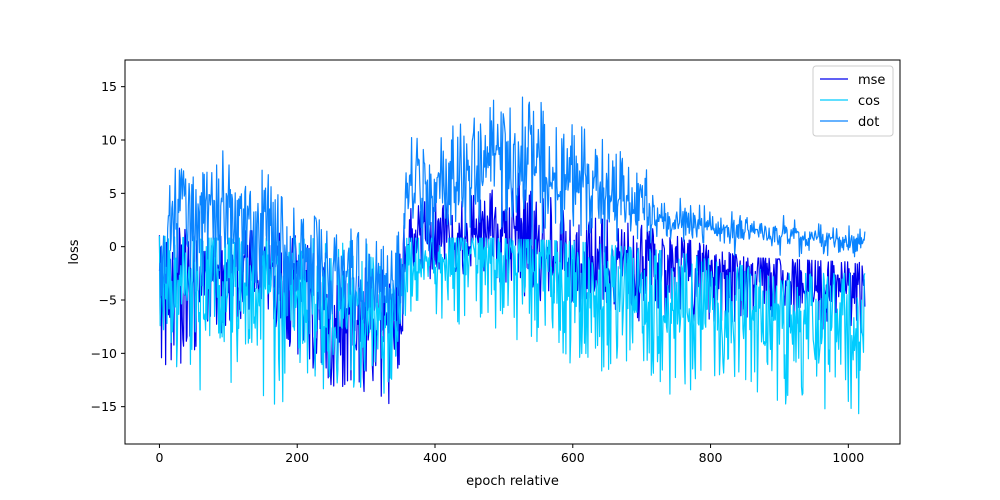  What do you see at coordinates (297, 457) in the screenshot?
I see `x-tick-label: 200` at bounding box center [297, 457].